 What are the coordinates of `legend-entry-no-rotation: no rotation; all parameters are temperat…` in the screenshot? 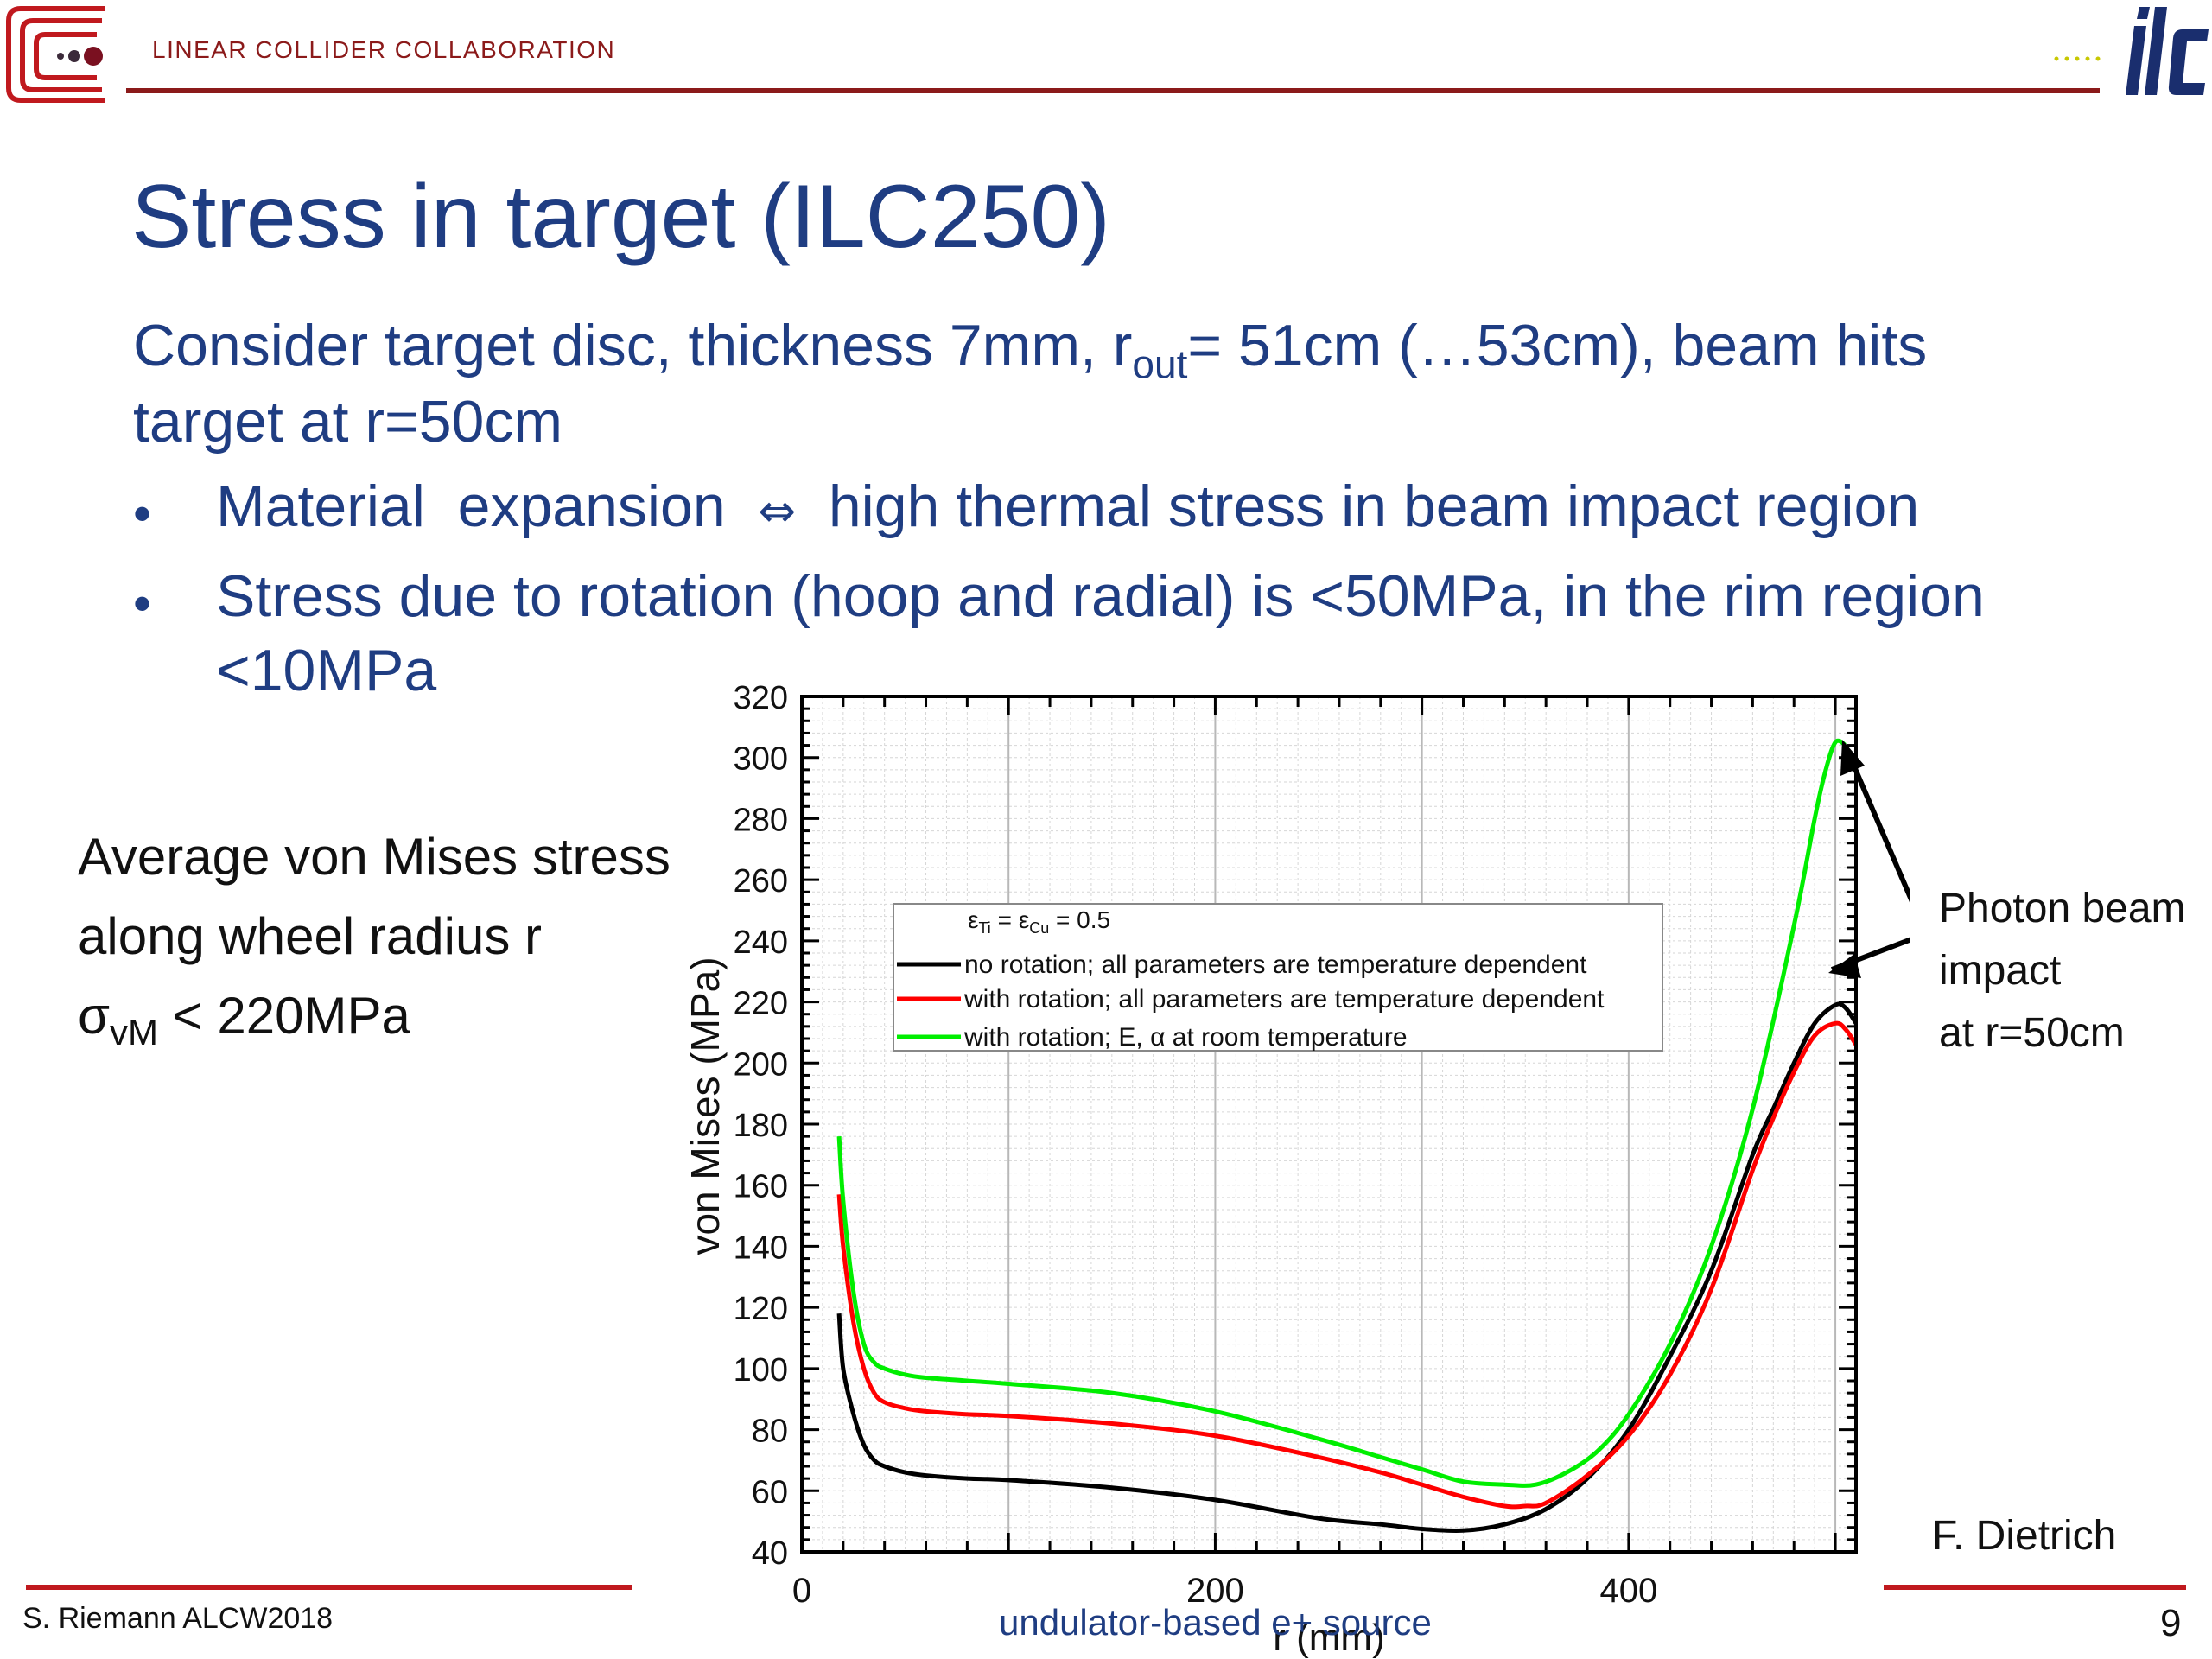 It's located at (1275, 964).